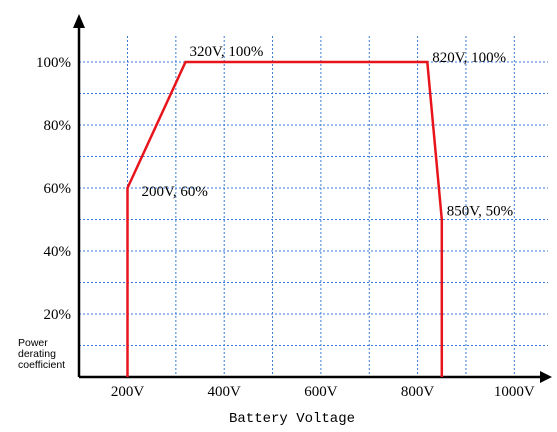  What do you see at coordinates (292, 419) in the screenshot?
I see `x-axis-title: Battery Voltage` at bounding box center [292, 419].